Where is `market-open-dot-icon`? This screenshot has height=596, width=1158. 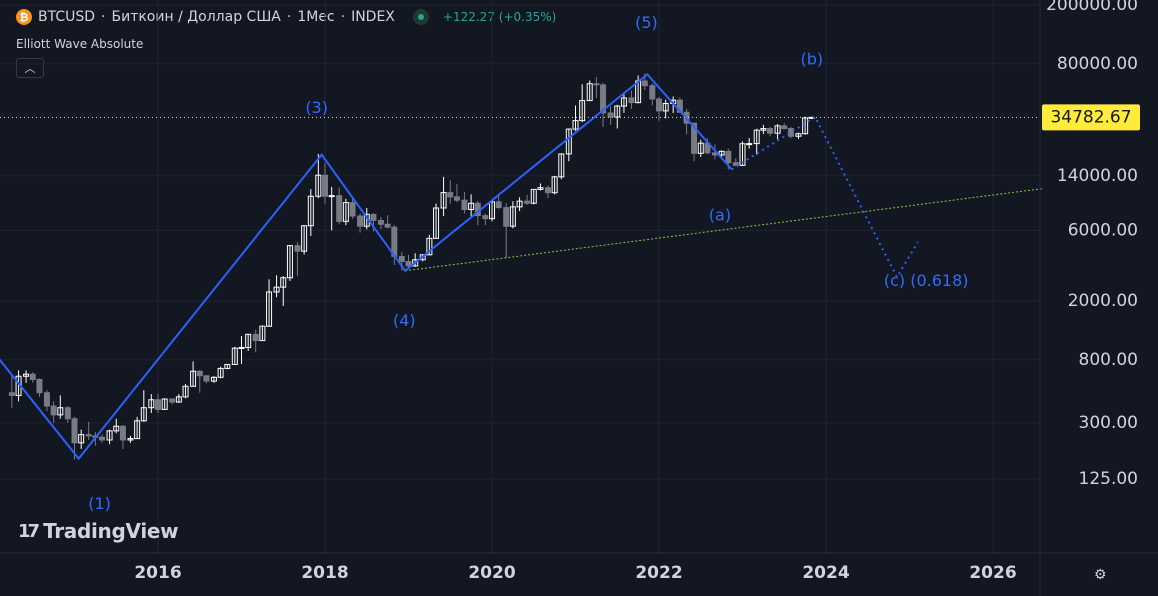 market-open-dot-icon is located at coordinates (420, 17).